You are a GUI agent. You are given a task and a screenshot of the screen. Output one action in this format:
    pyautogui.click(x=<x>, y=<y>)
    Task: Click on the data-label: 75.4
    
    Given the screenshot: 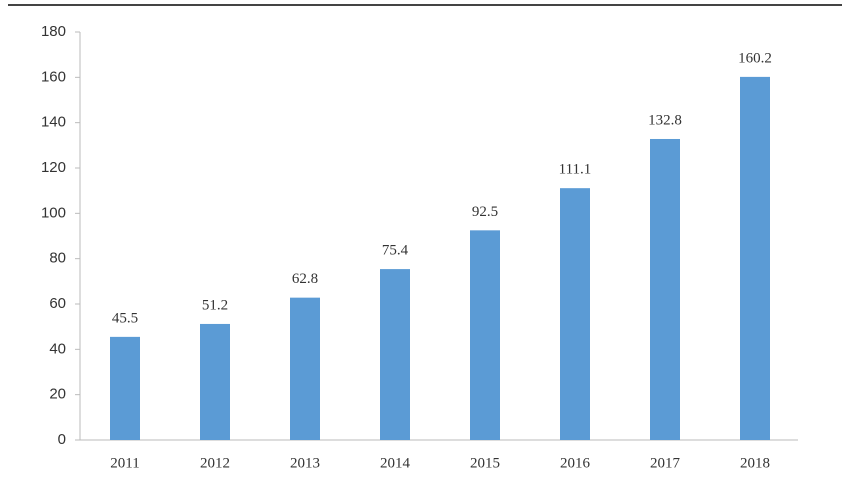 What is the action you would take?
    pyautogui.click(x=395, y=251)
    